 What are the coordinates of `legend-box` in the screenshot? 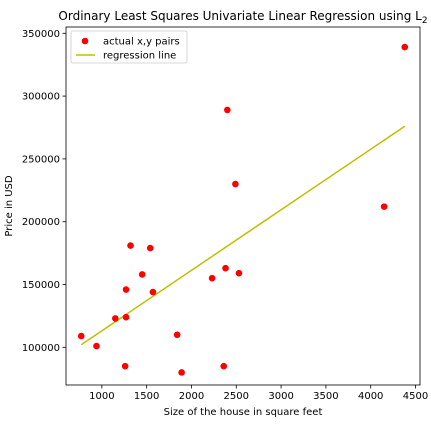 It's located at (129, 47).